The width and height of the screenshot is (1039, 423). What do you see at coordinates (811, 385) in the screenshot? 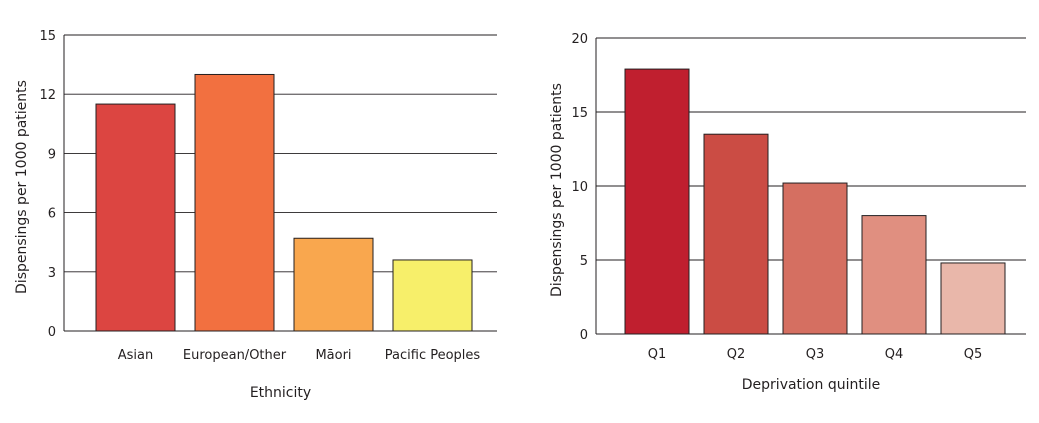
I see `x-axis-title: Deprivation quintile` at bounding box center [811, 385].